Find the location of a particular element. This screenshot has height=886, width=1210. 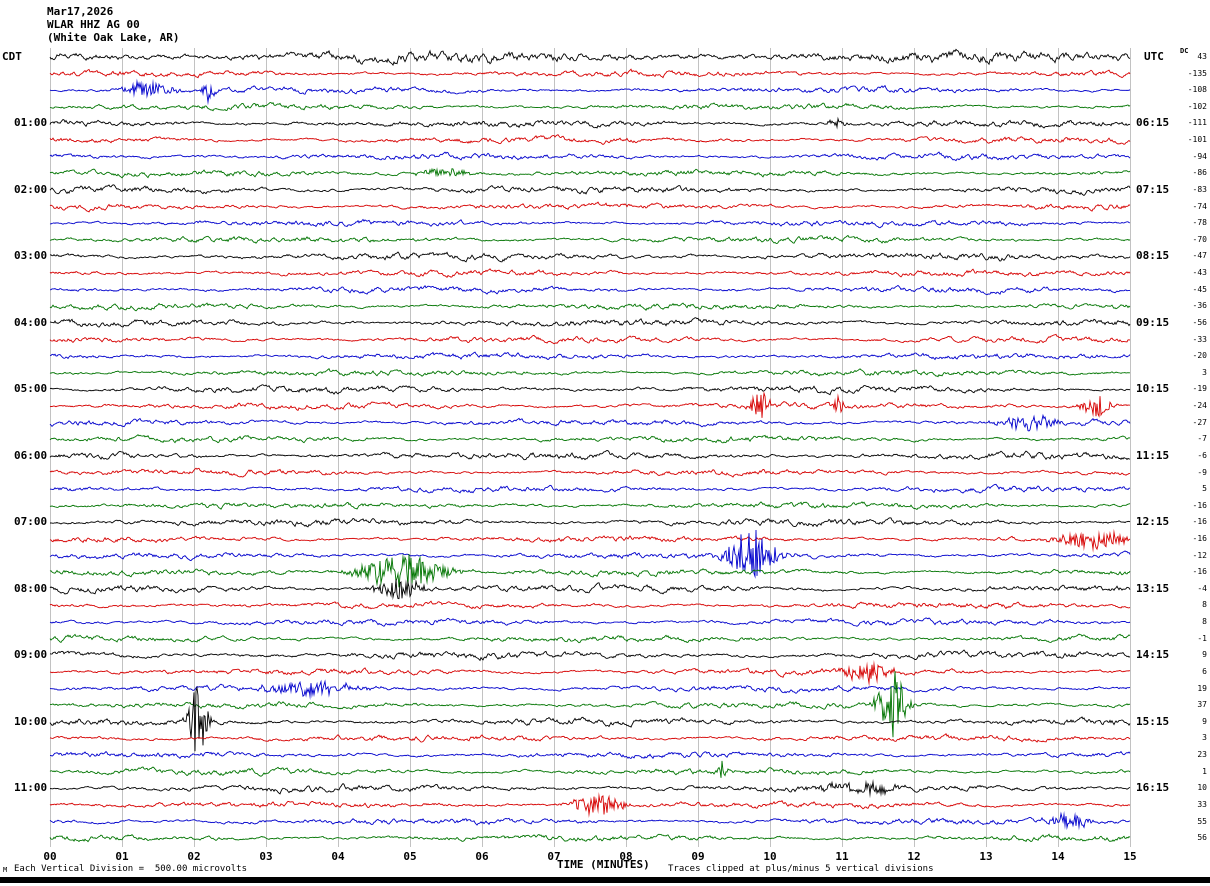

dc-value: -102 is located at coordinates (1197, 106).